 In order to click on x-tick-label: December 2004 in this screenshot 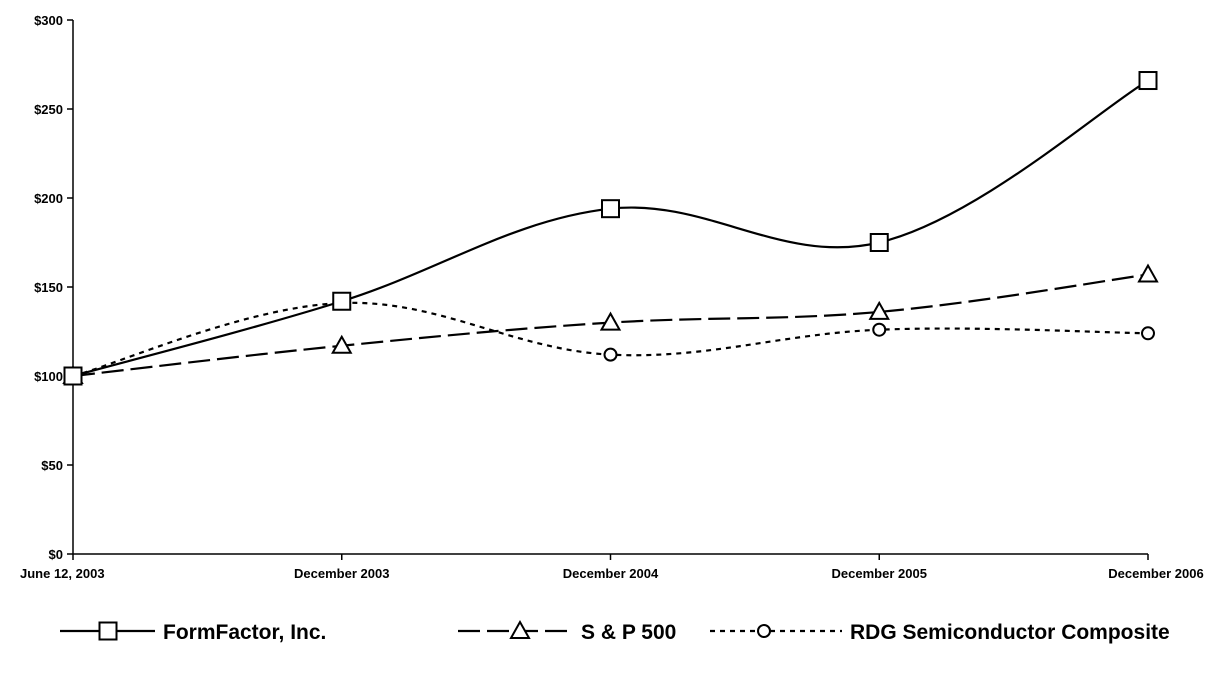, I will do `click(611, 573)`.